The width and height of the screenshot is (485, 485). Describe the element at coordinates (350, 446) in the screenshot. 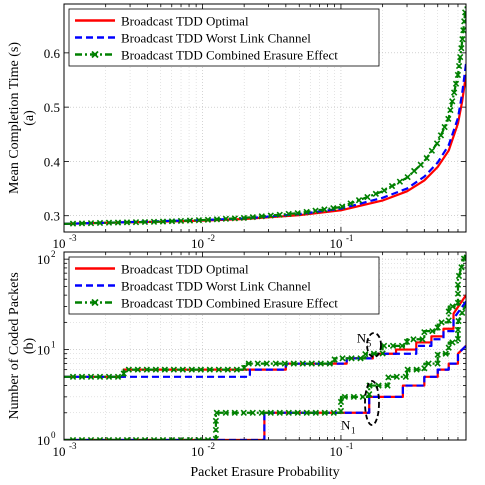

I see `x-tick-exponent: -1` at that location.